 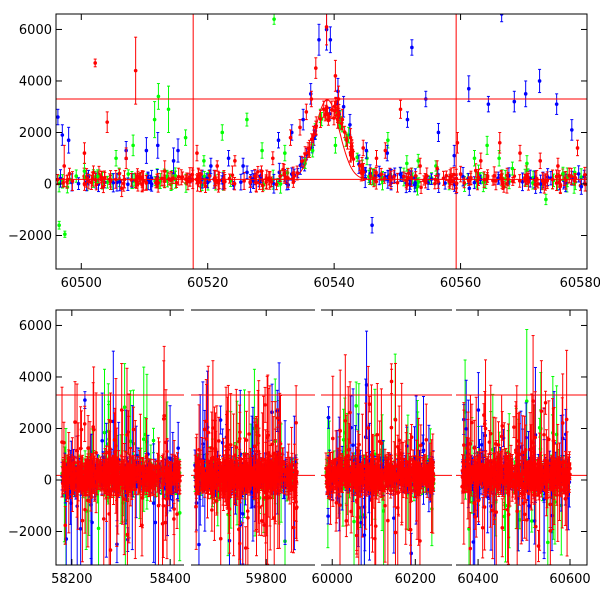 I want to click on y-tick-label: −2000, so click(x=30, y=236).